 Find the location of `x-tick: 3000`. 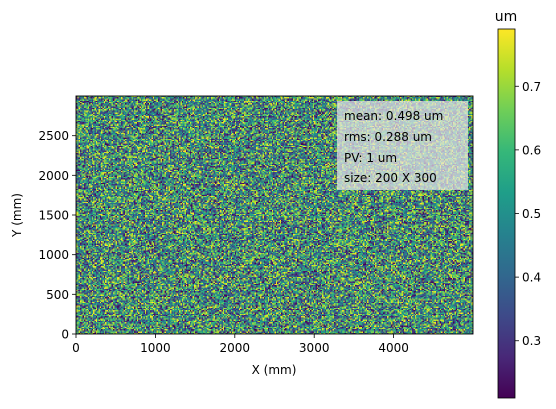

x-tick: 3000 is located at coordinates (314, 344).